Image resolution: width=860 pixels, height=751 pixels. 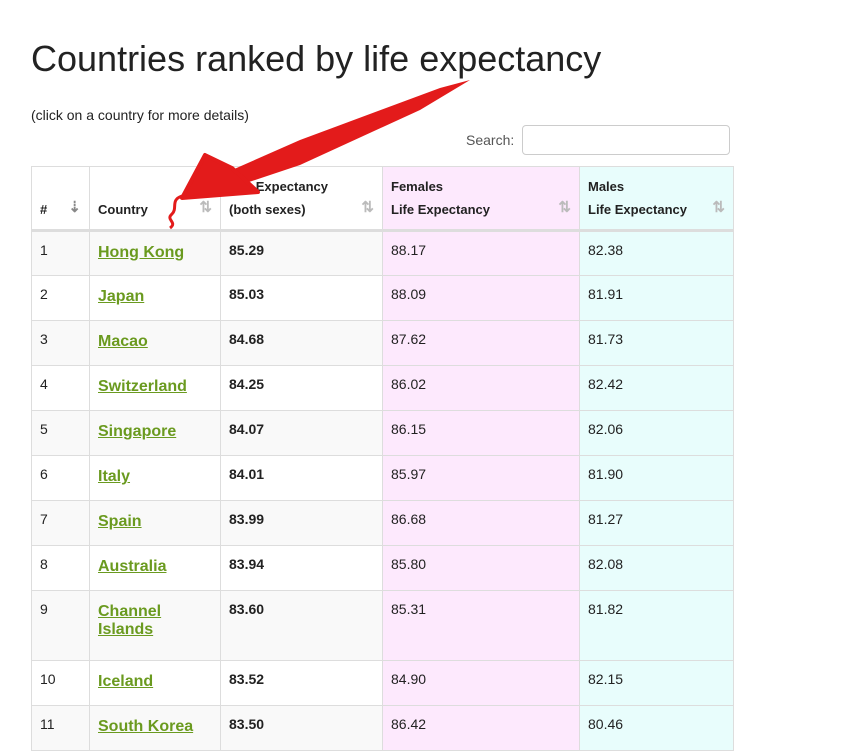 I want to click on rank-cell: 4, so click(x=60, y=388).